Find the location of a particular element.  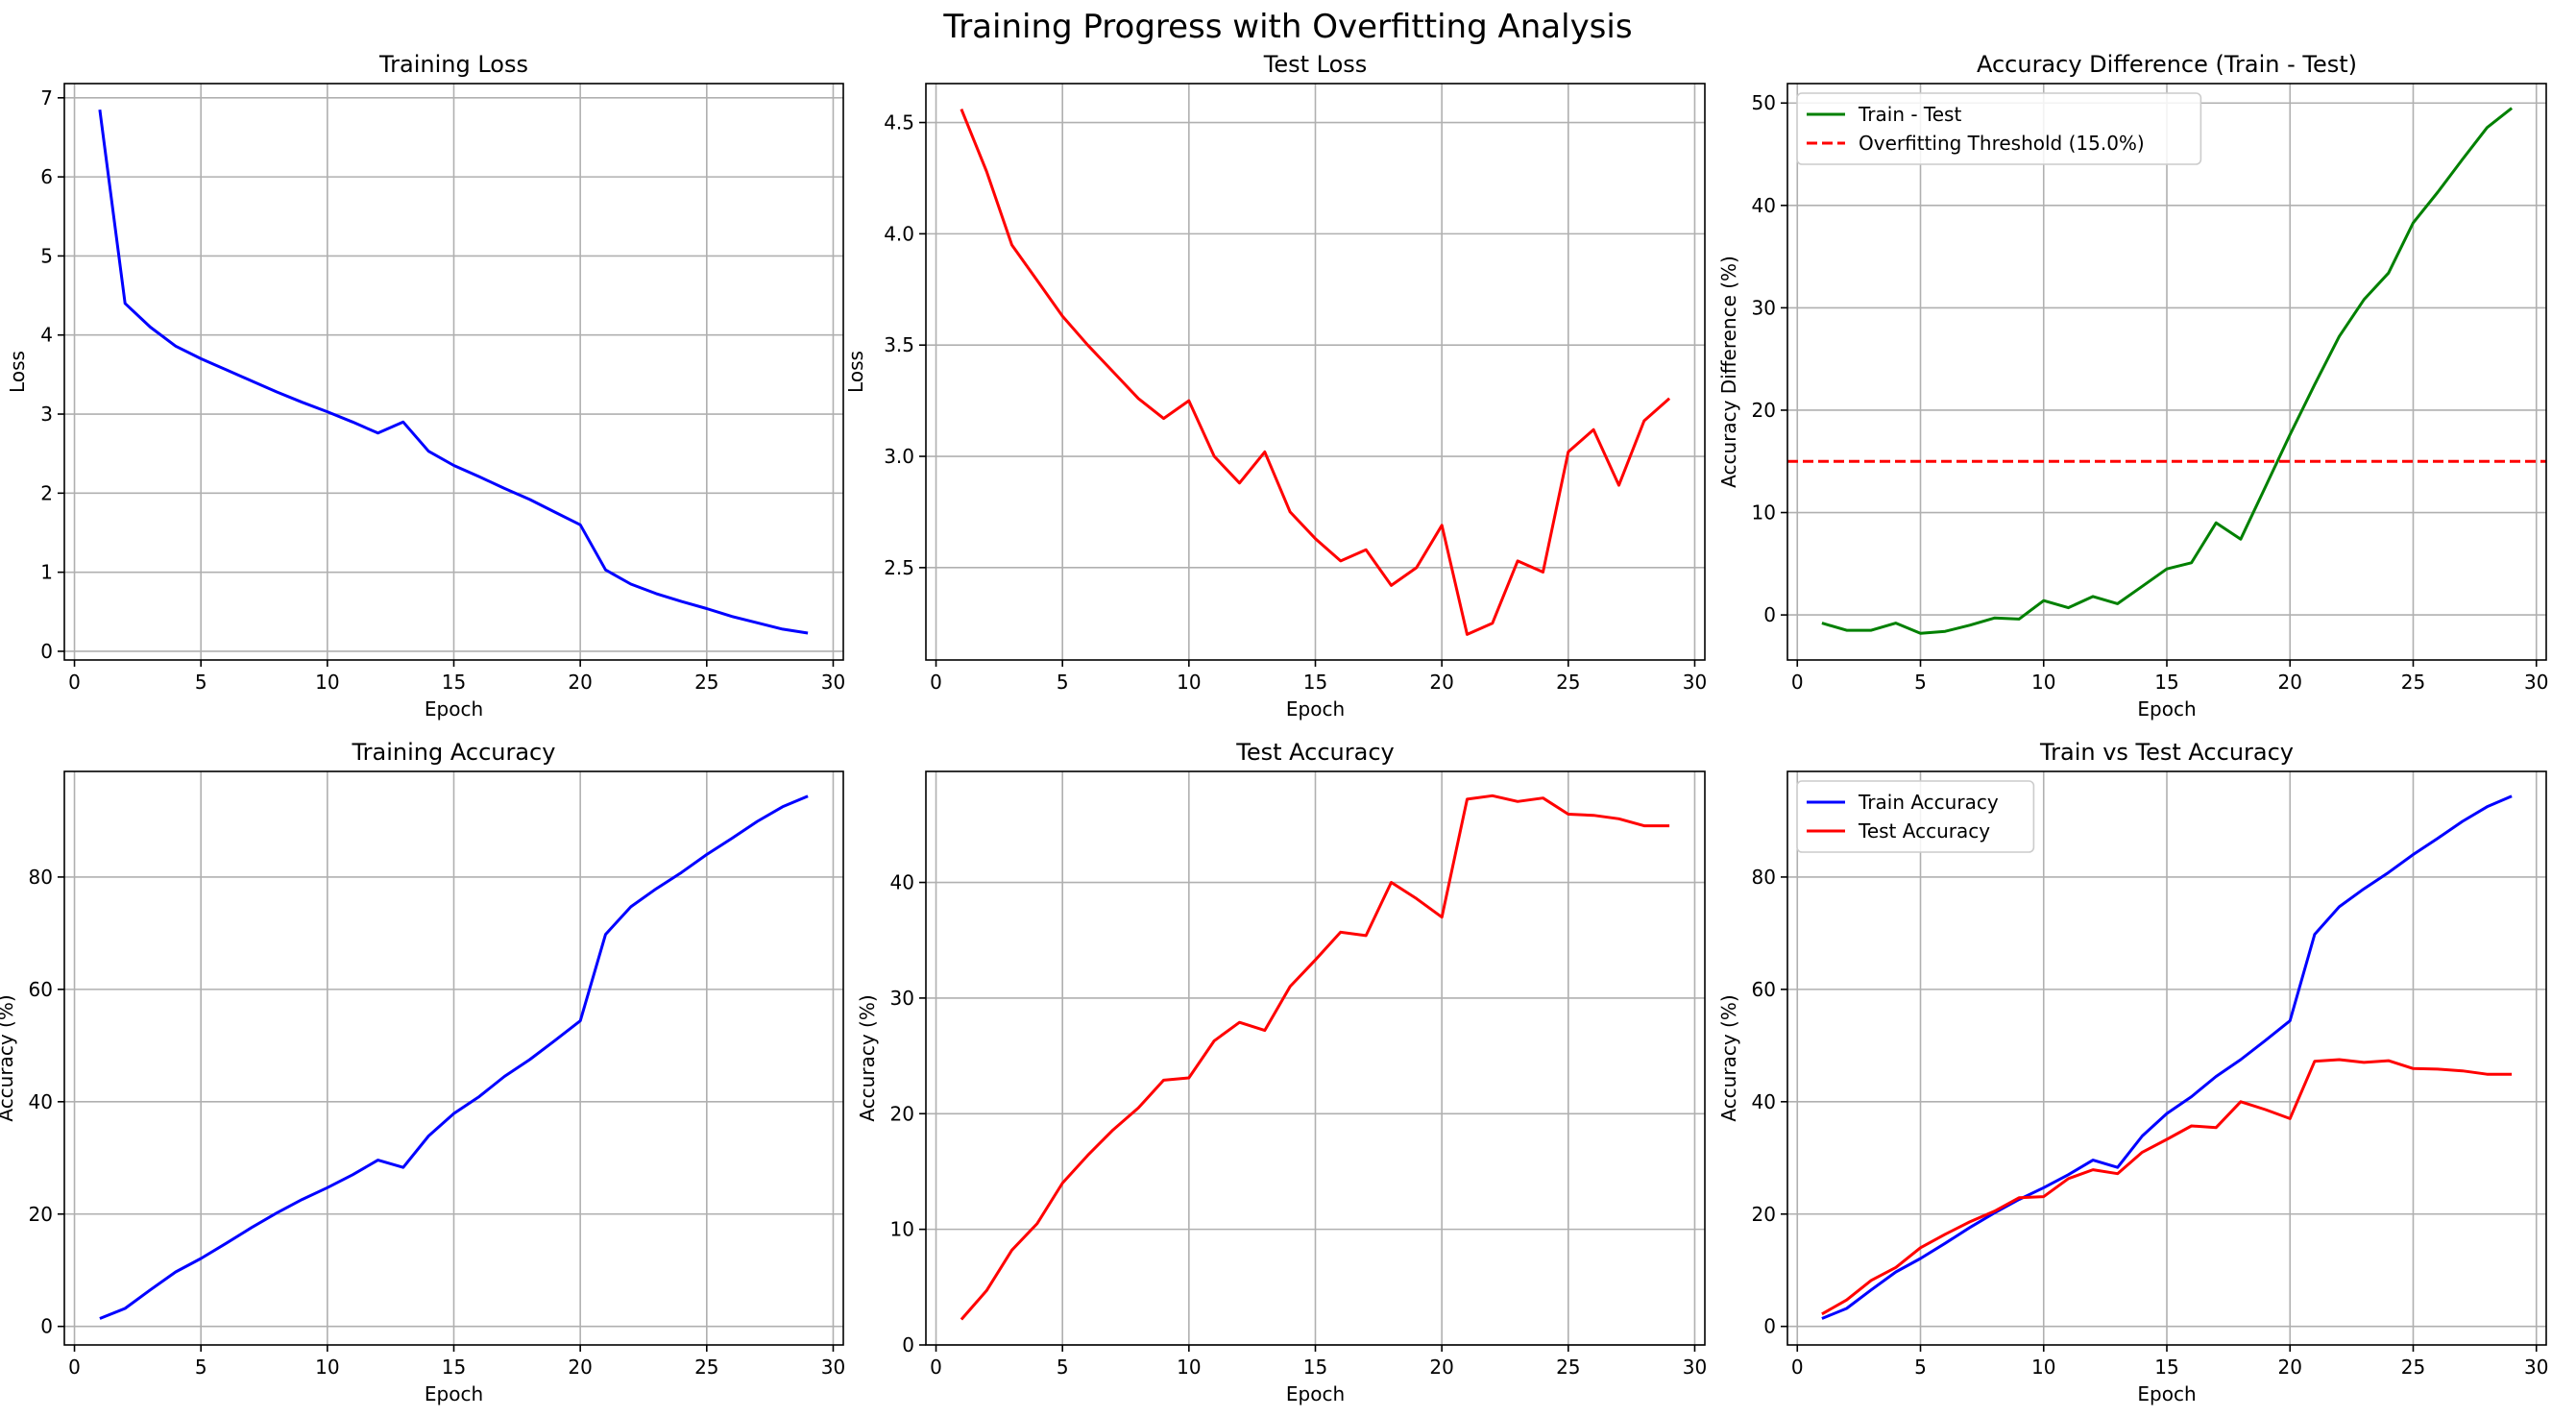

legend-entry: Train - Test is located at coordinates (1909, 114).